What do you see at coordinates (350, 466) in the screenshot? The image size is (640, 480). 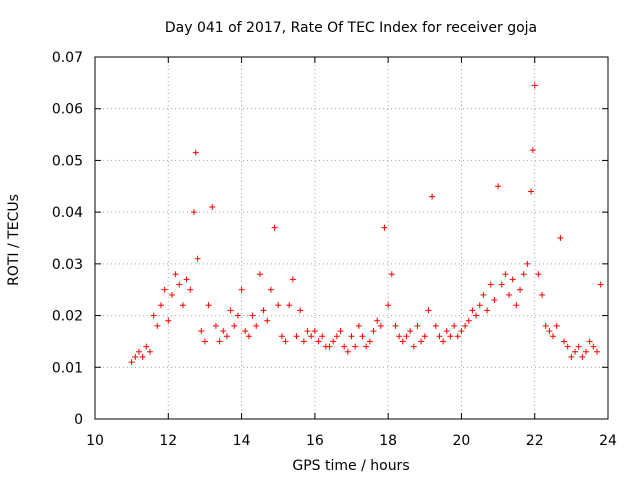 I see `x-axis-title: GPS time / hours` at bounding box center [350, 466].